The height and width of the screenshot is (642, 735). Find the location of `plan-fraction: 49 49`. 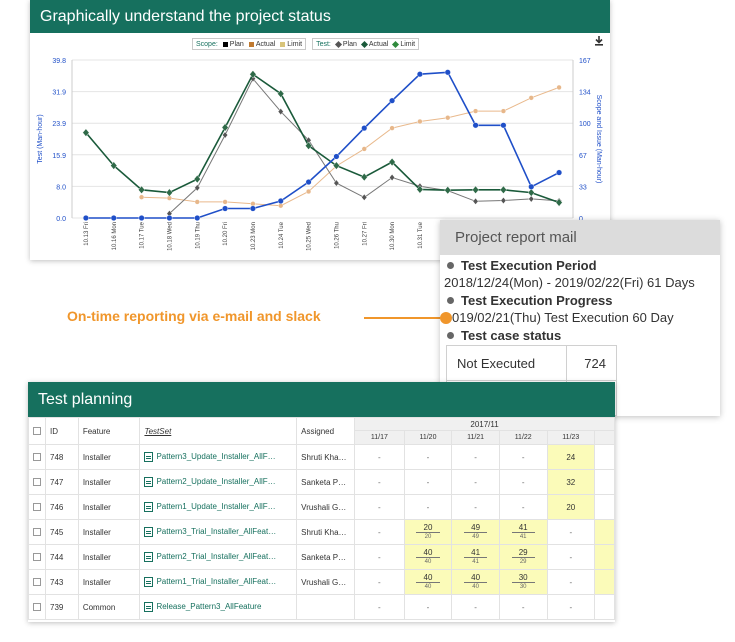

plan-fraction: 49 49 is located at coordinates (476, 532).